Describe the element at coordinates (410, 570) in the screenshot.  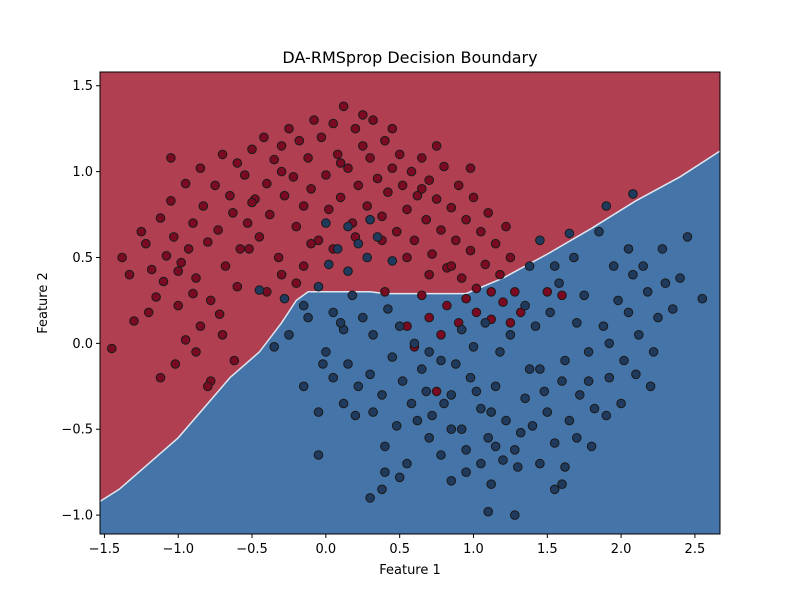
I see `x-axis-label: Feature 1` at that location.